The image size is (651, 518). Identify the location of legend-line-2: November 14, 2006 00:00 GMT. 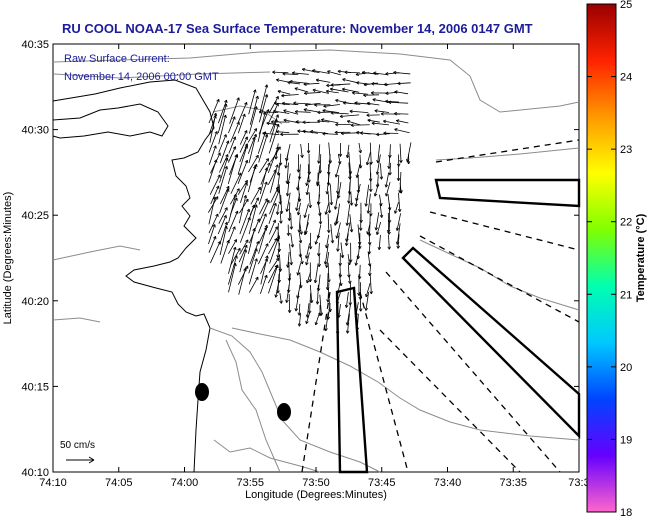
(141, 77).